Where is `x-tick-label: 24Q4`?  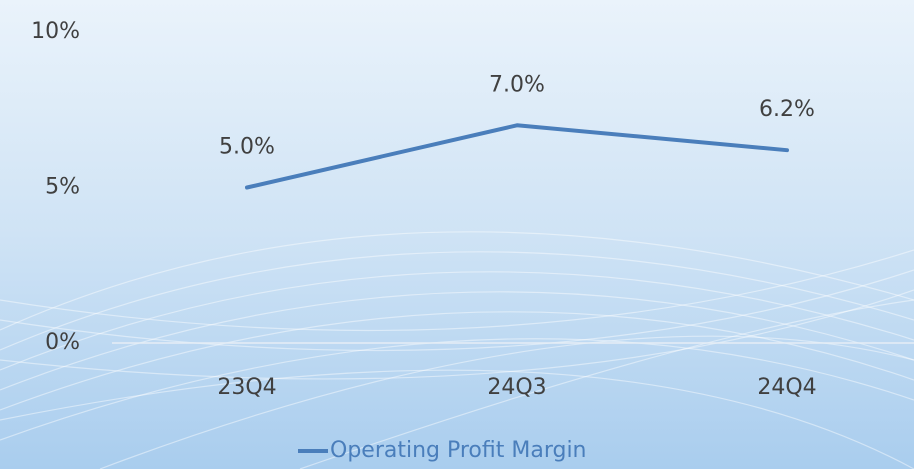 x-tick-label: 24Q4 is located at coordinates (786, 387).